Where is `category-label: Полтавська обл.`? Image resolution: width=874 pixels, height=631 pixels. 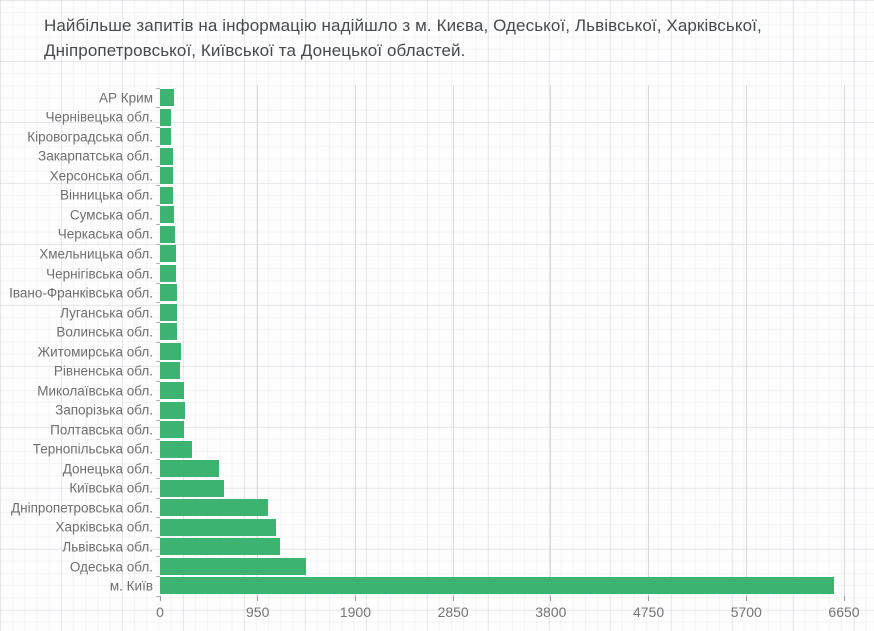
category-label: Полтавська обл. is located at coordinates (101, 430).